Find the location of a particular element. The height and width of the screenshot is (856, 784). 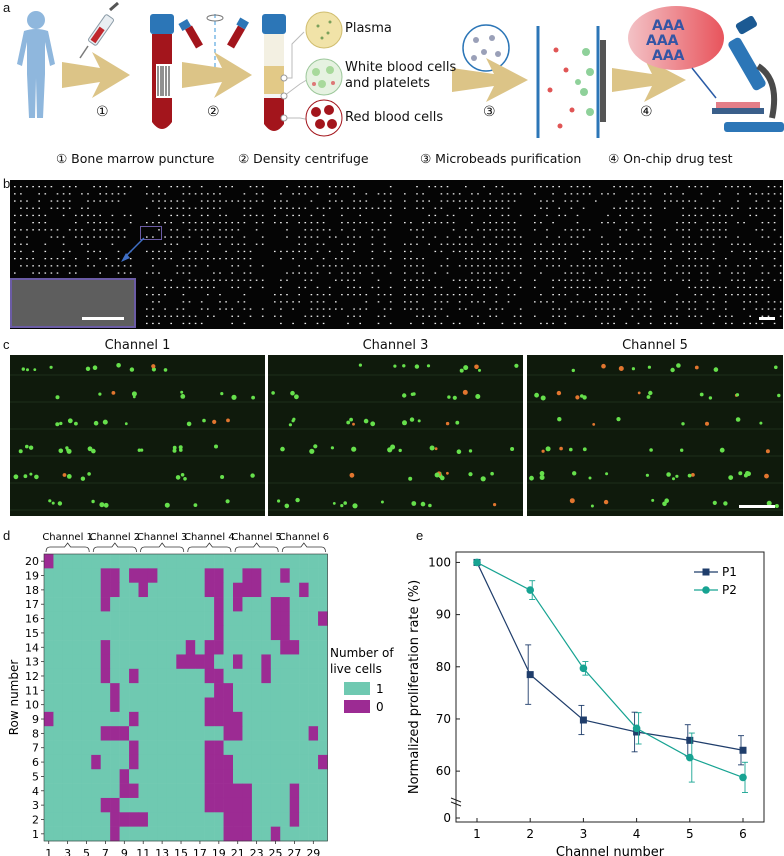

white-blood-cells-icon is located at coordinates (324, 77).